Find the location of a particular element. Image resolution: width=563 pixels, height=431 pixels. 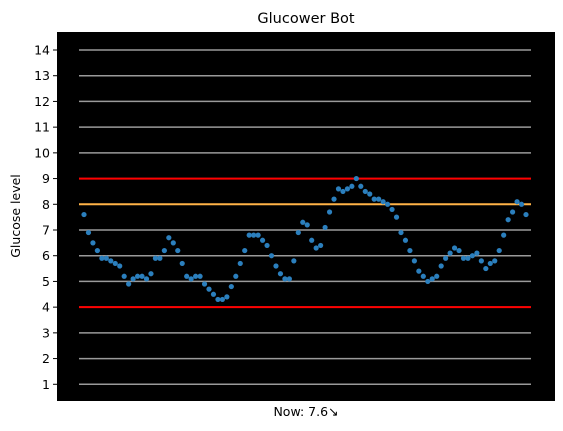

chart-title: Glucower Bot is located at coordinates (305, 19).